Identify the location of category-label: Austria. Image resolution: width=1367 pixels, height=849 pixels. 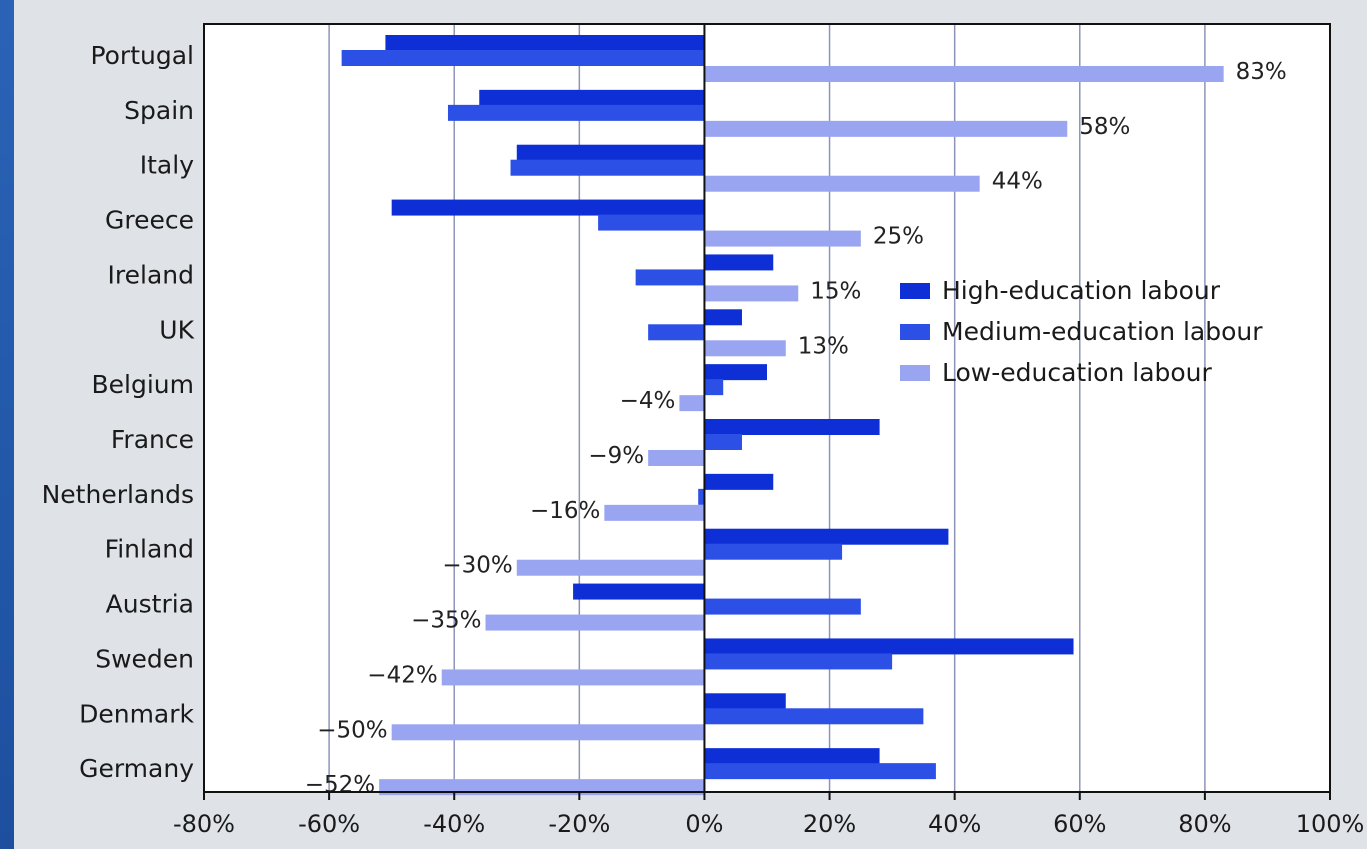
(150, 604).